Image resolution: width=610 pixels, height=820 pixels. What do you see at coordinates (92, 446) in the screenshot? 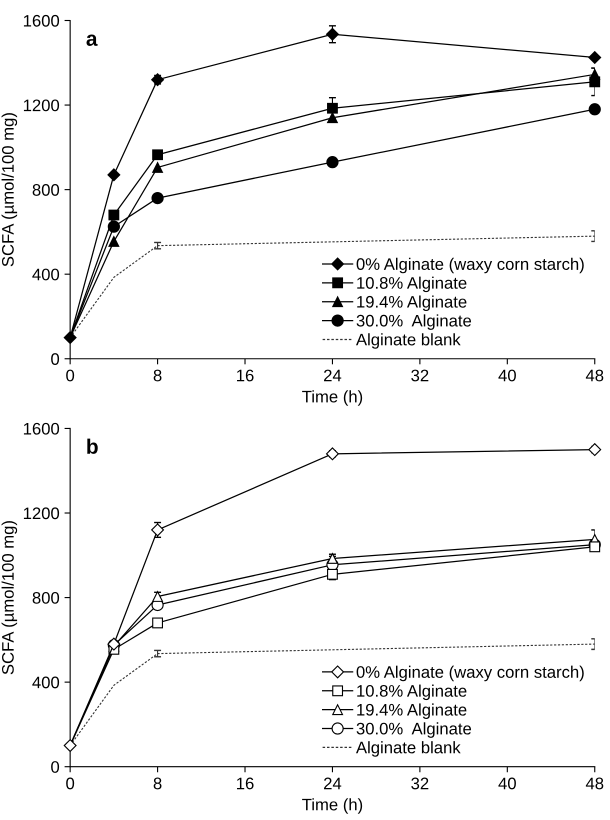
I see `chart-title: b` at bounding box center [92, 446].